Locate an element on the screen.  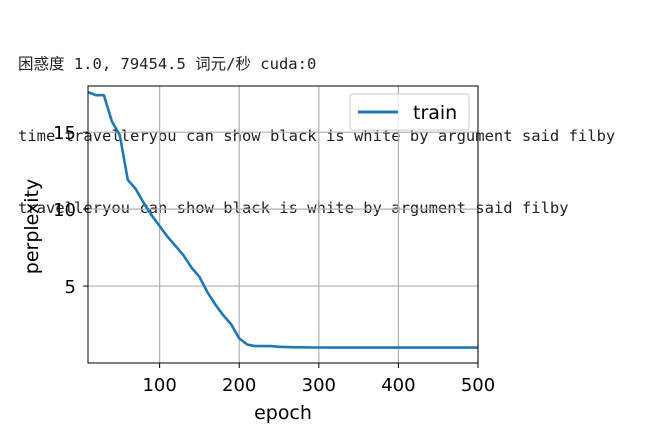
x-tick-label: 100 is located at coordinates (159, 385).